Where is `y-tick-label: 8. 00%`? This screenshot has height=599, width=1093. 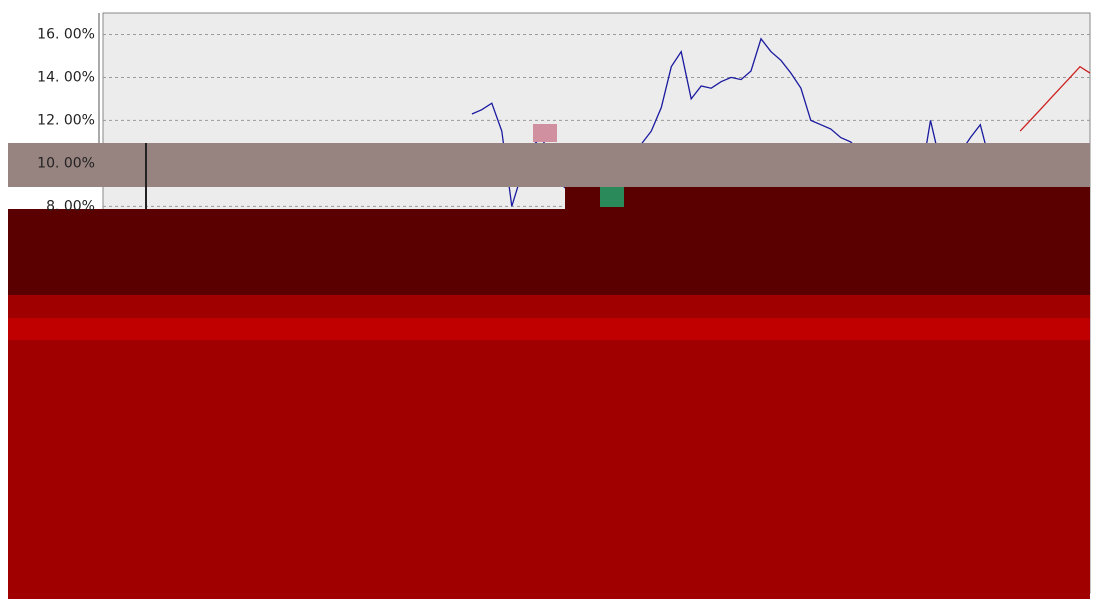
y-tick-label: 8. 00% is located at coordinates (70, 206).